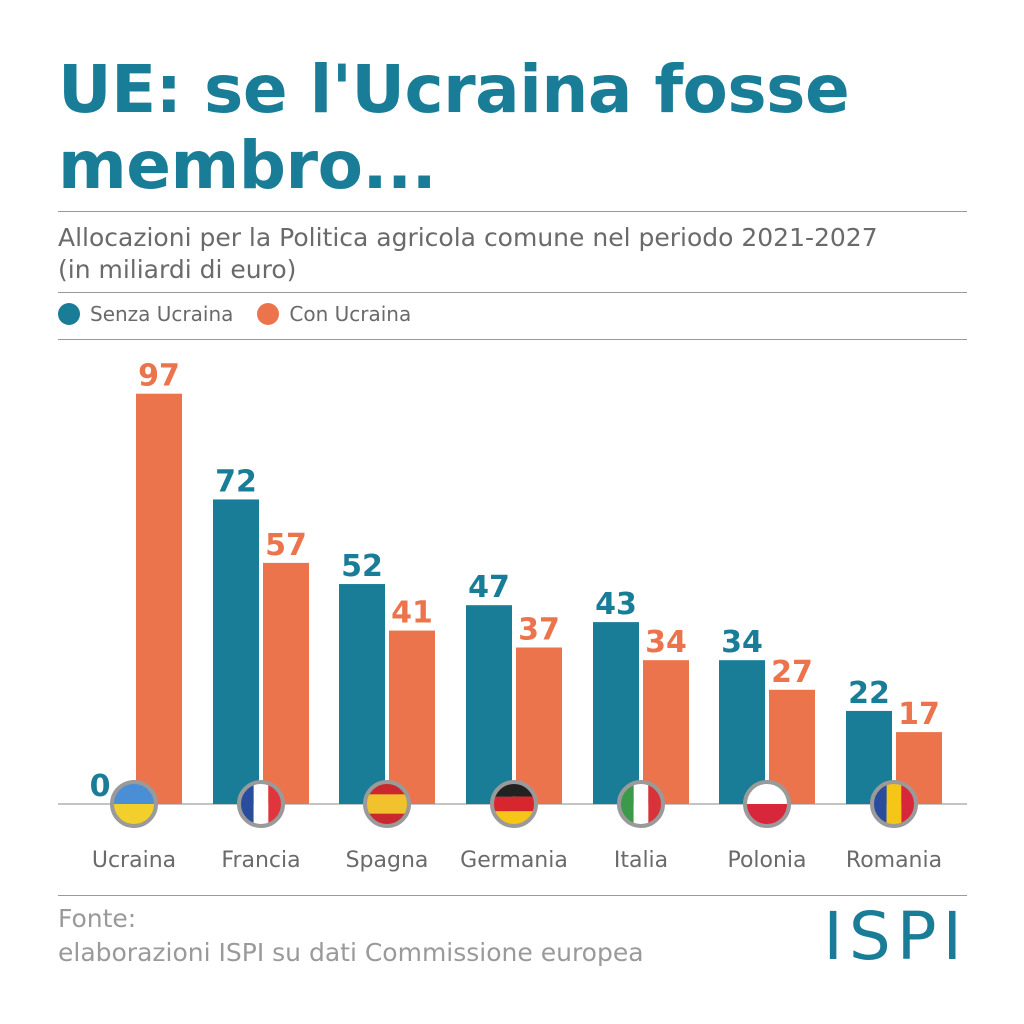 This screenshot has height=1024, width=1024. What do you see at coordinates (412, 613) in the screenshot?
I see `data-label: 41` at bounding box center [412, 613].